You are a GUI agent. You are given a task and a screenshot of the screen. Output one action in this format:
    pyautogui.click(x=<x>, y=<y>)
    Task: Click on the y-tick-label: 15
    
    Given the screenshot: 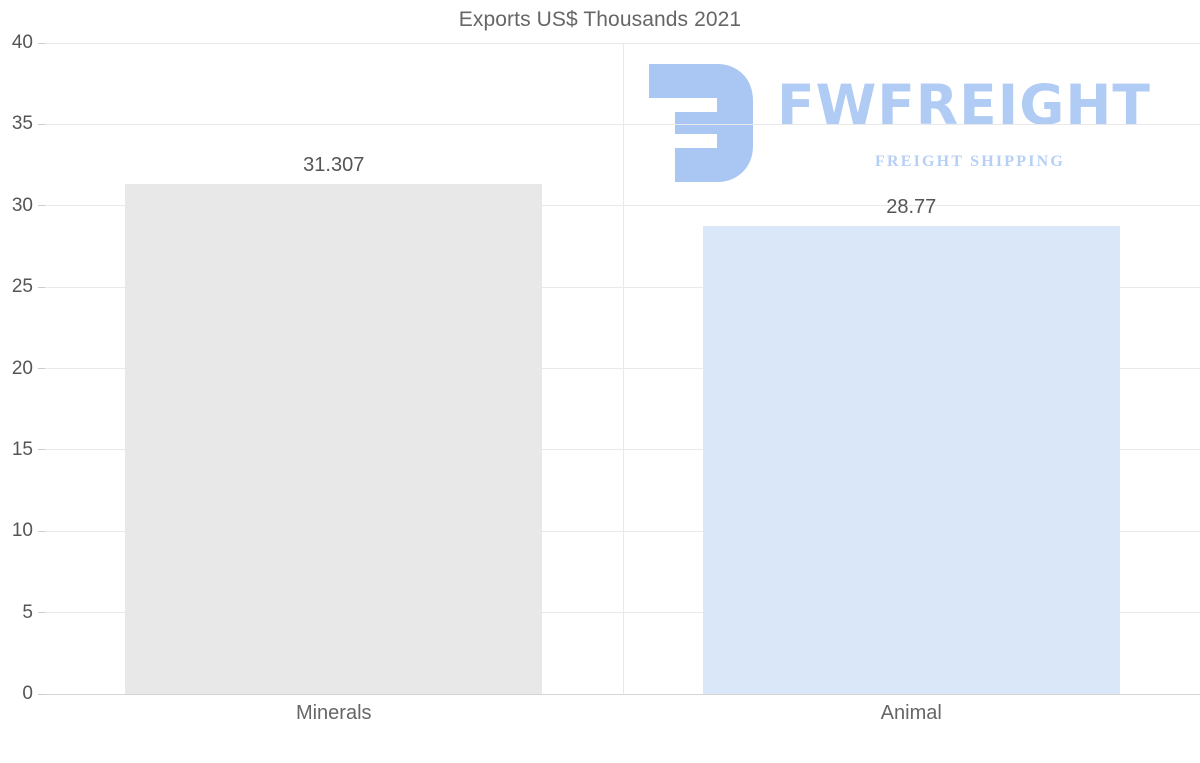 What is the action you would take?
    pyautogui.click(x=22, y=449)
    